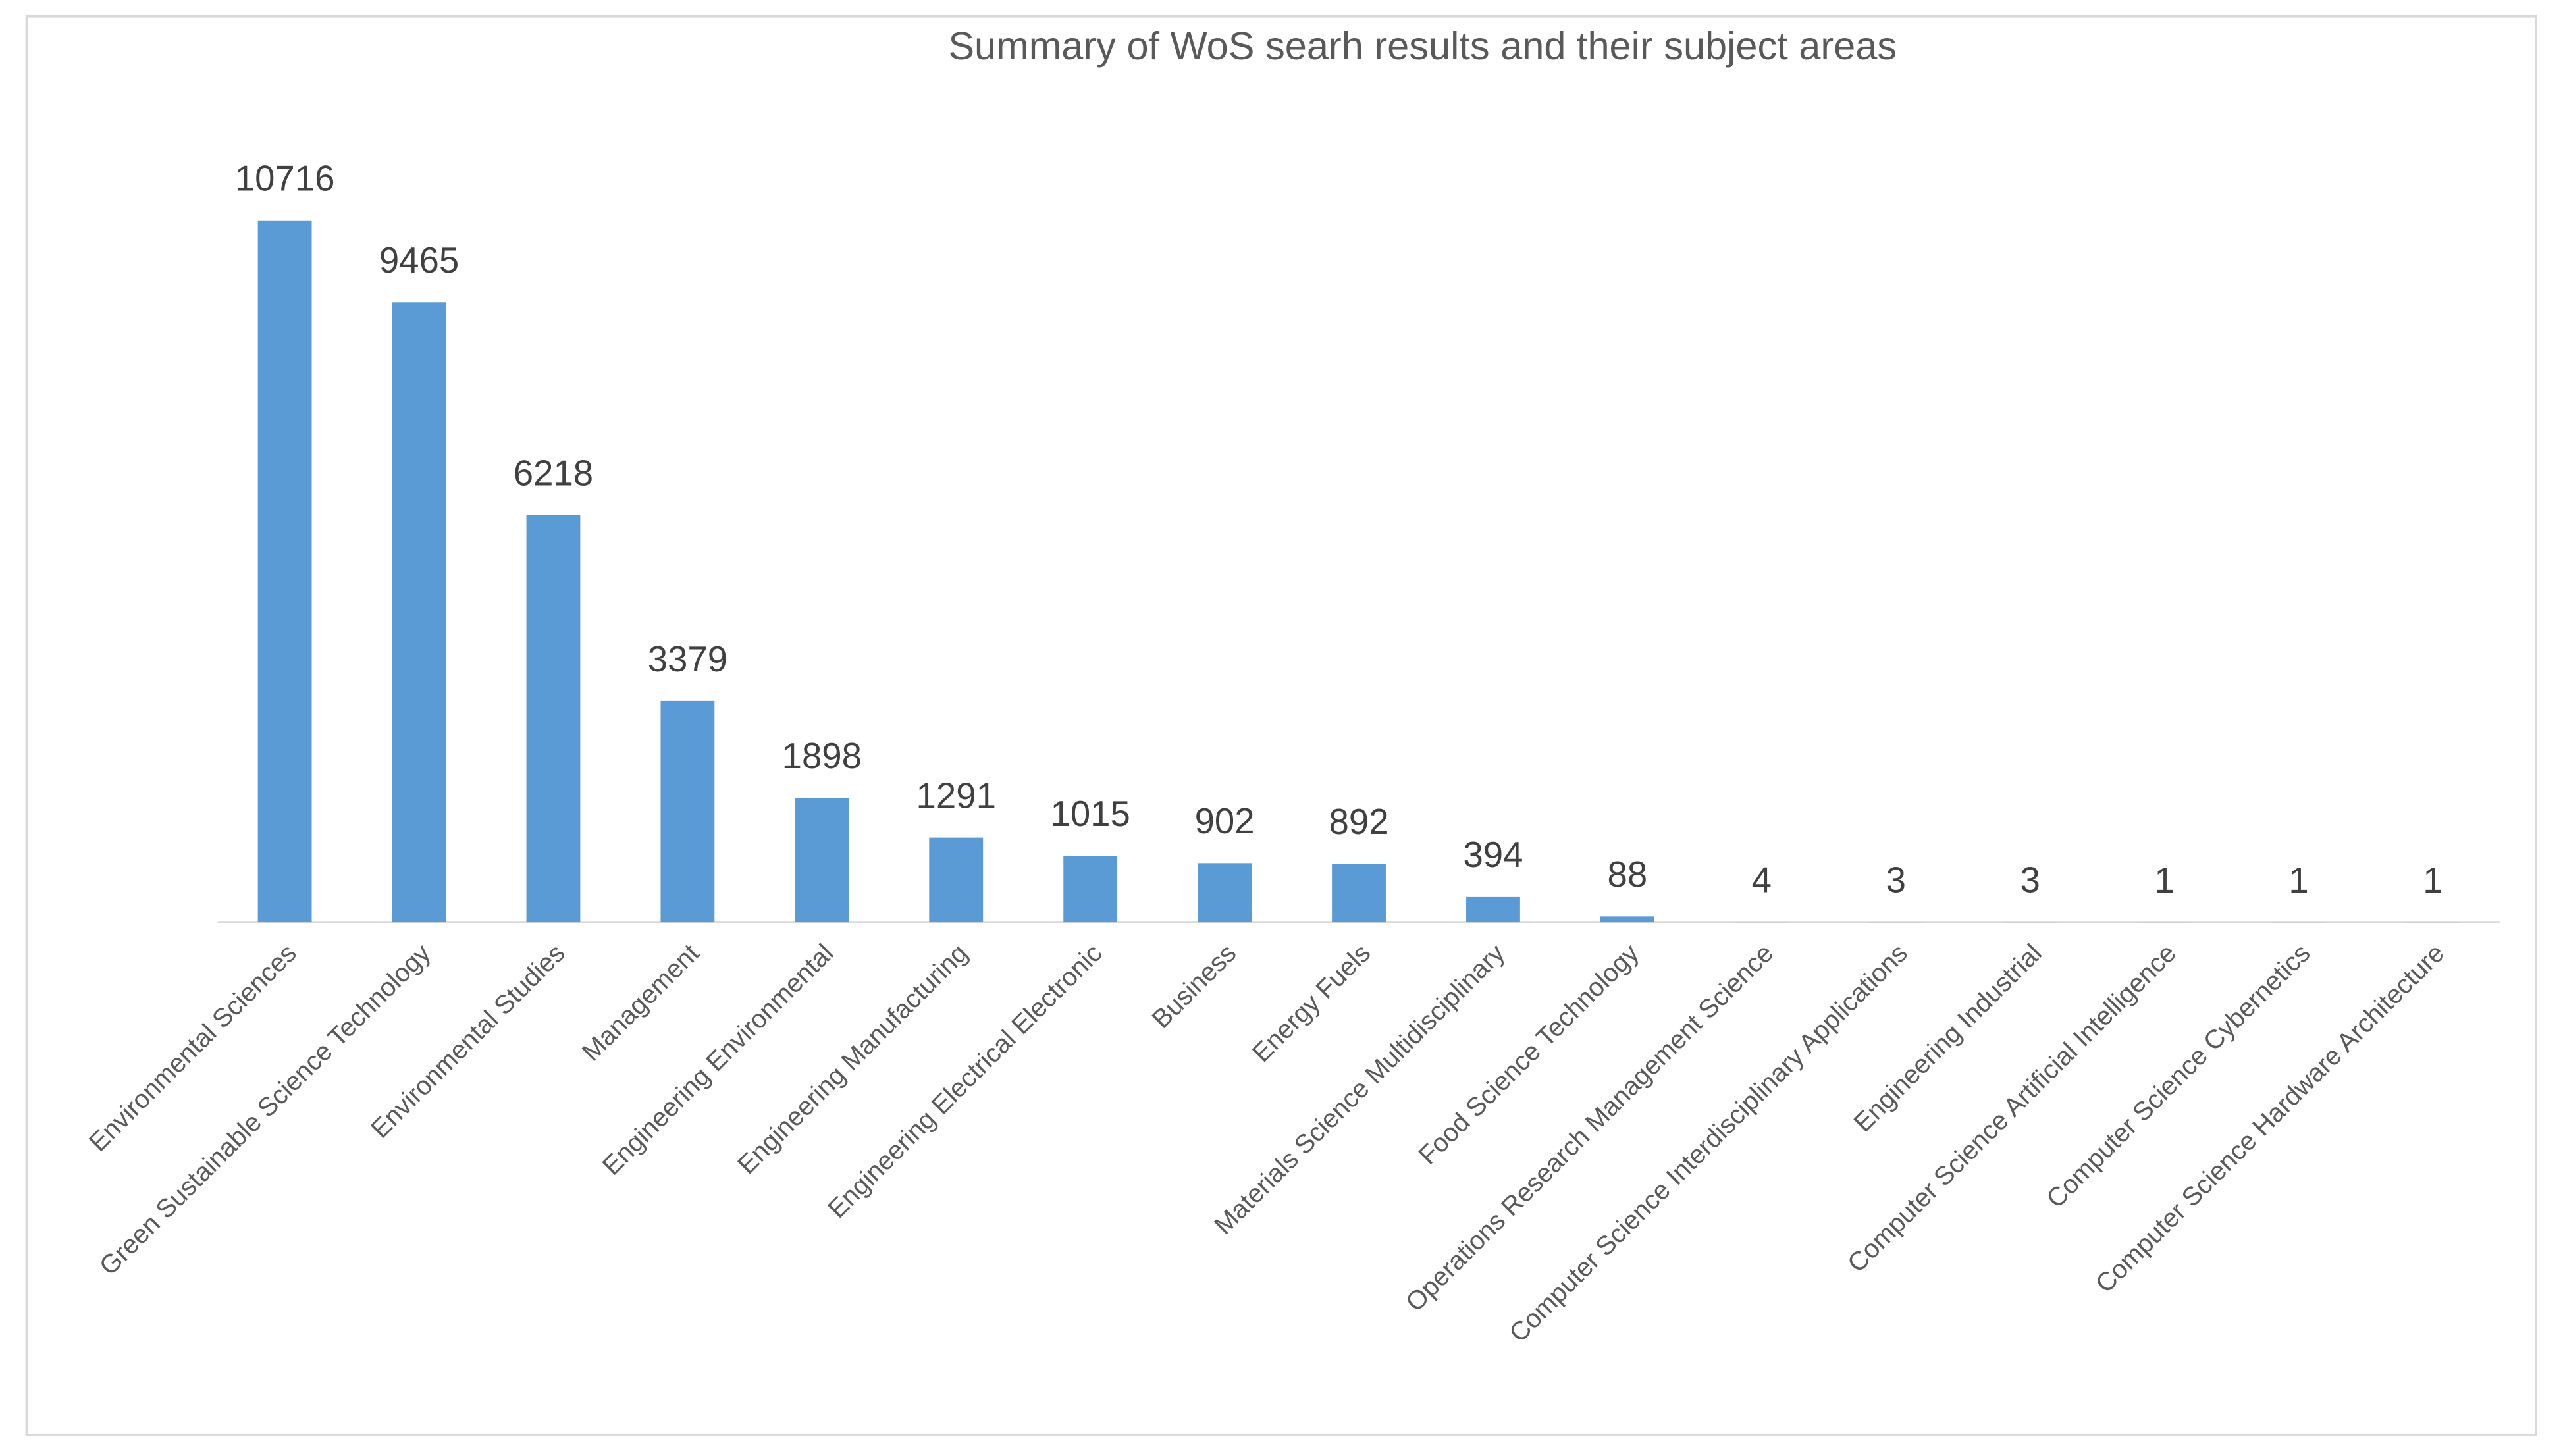  I want to click on data-label: 10716, so click(285, 179).